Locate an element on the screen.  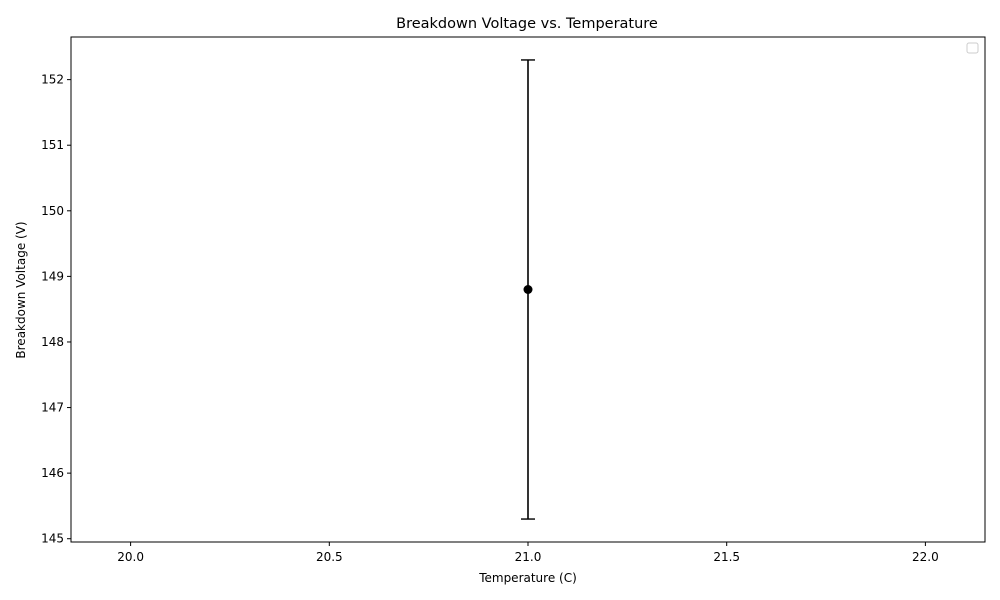
x-axis-ticks: 20.0 20.5 21.0 21.5 22.0 is located at coordinates (528, 553).